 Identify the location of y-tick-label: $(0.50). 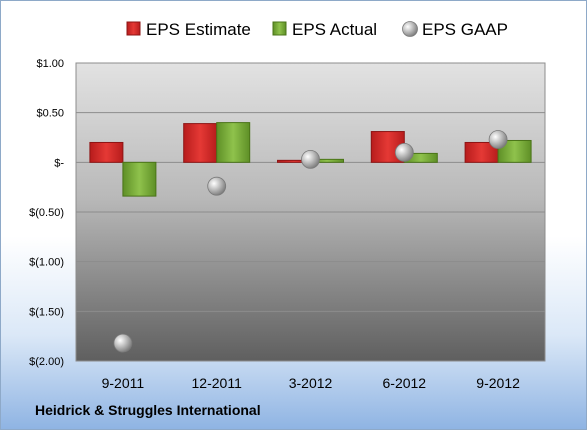
(46, 213).